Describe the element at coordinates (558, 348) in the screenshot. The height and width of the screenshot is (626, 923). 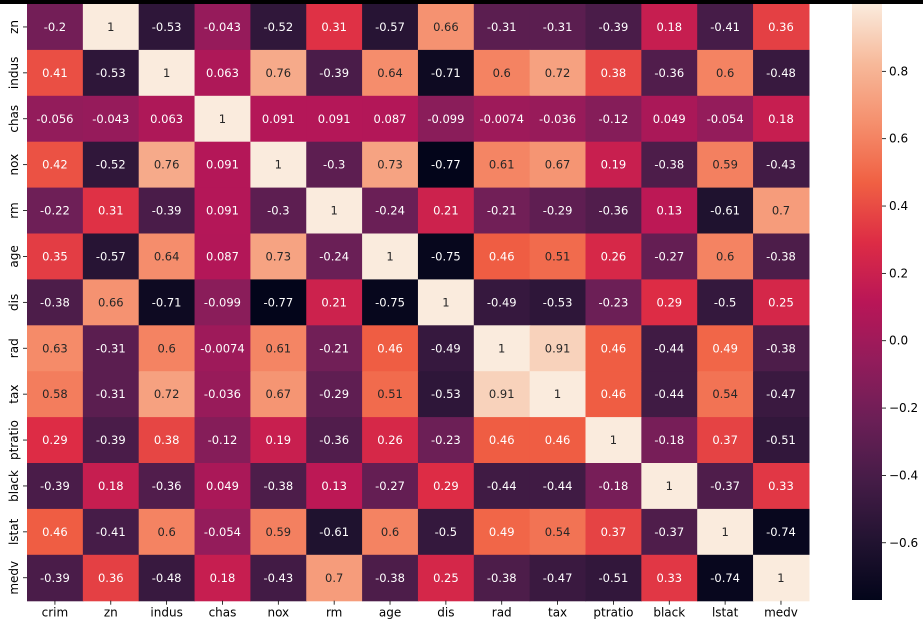
I see `heatmap-cell-label: 0.91` at that location.